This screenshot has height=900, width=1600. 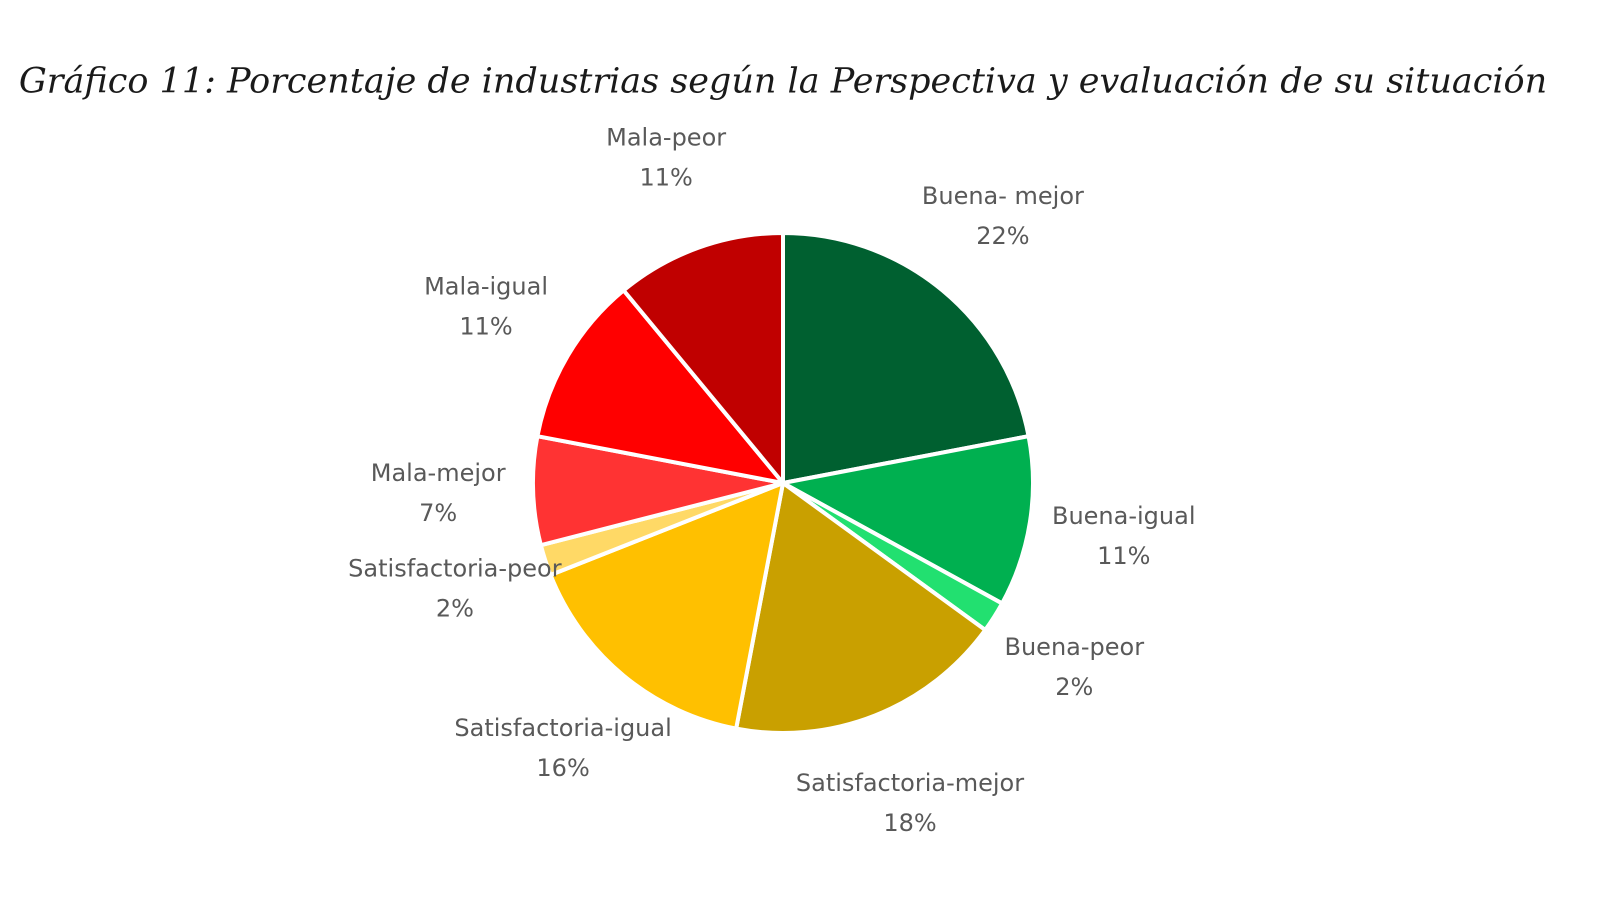 What do you see at coordinates (1075, 647) in the screenshot?
I see `slice-label: Buena-peor` at bounding box center [1075, 647].